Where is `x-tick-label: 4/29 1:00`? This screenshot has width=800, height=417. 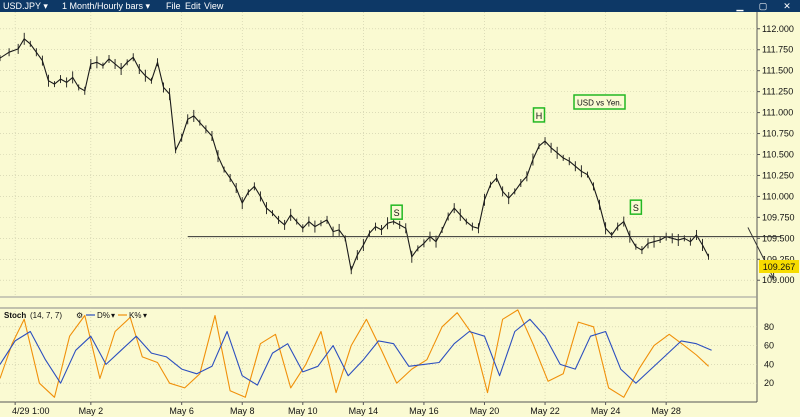 x-tick-label: 4/29 1:00 is located at coordinates (31, 411).